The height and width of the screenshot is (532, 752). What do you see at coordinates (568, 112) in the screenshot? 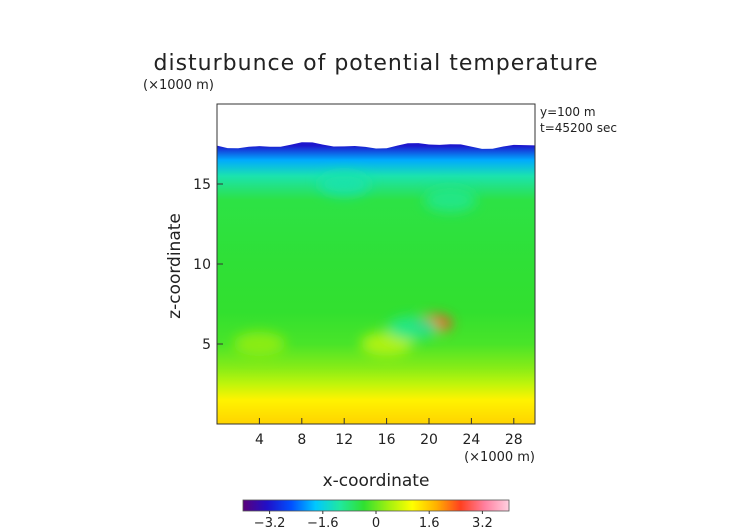
I see `annotation-y: y=100 m` at bounding box center [568, 112].